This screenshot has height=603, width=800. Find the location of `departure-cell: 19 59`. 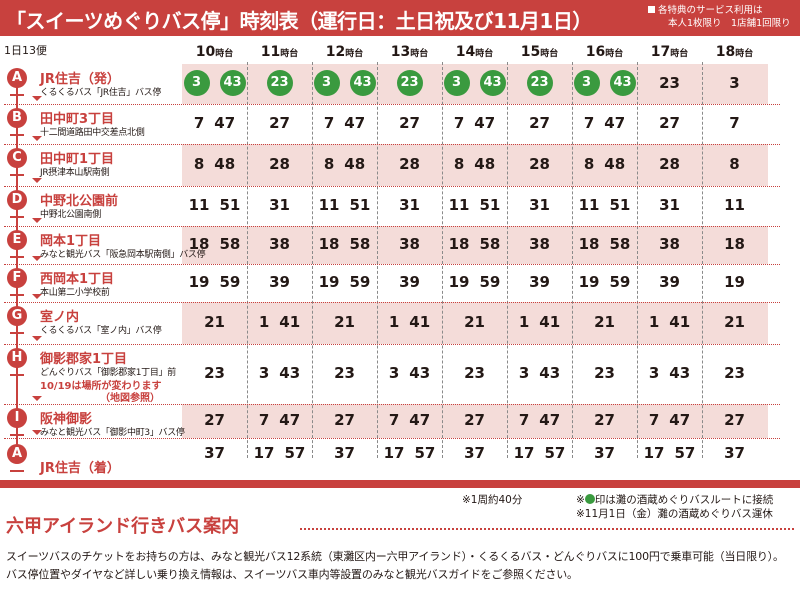

departure-cell: 19 59 is located at coordinates (345, 282).